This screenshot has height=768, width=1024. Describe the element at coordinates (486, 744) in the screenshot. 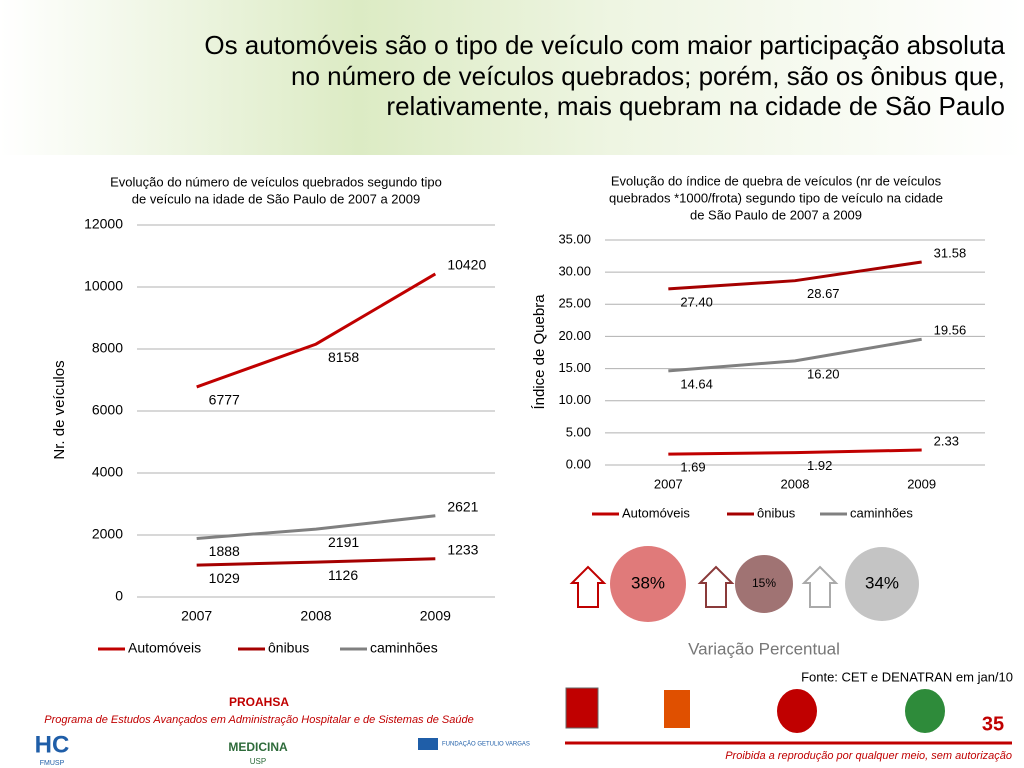

I see `logo-text: FUNDAÇÃO GETULIO VARGAS` at that location.